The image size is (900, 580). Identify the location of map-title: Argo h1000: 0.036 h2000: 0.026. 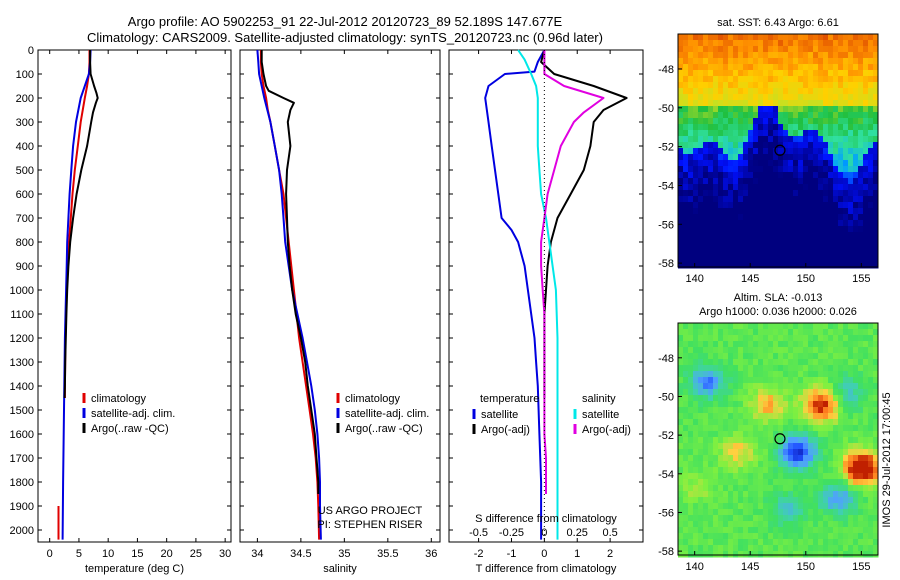
(778, 312).